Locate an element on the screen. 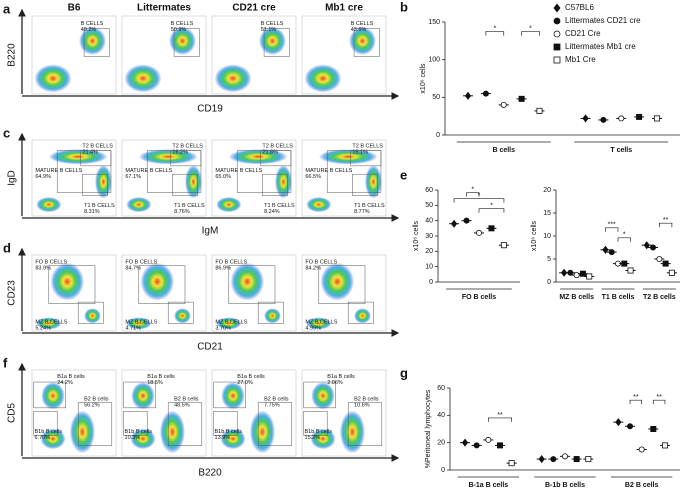  panel-label: b is located at coordinates (404, 7).